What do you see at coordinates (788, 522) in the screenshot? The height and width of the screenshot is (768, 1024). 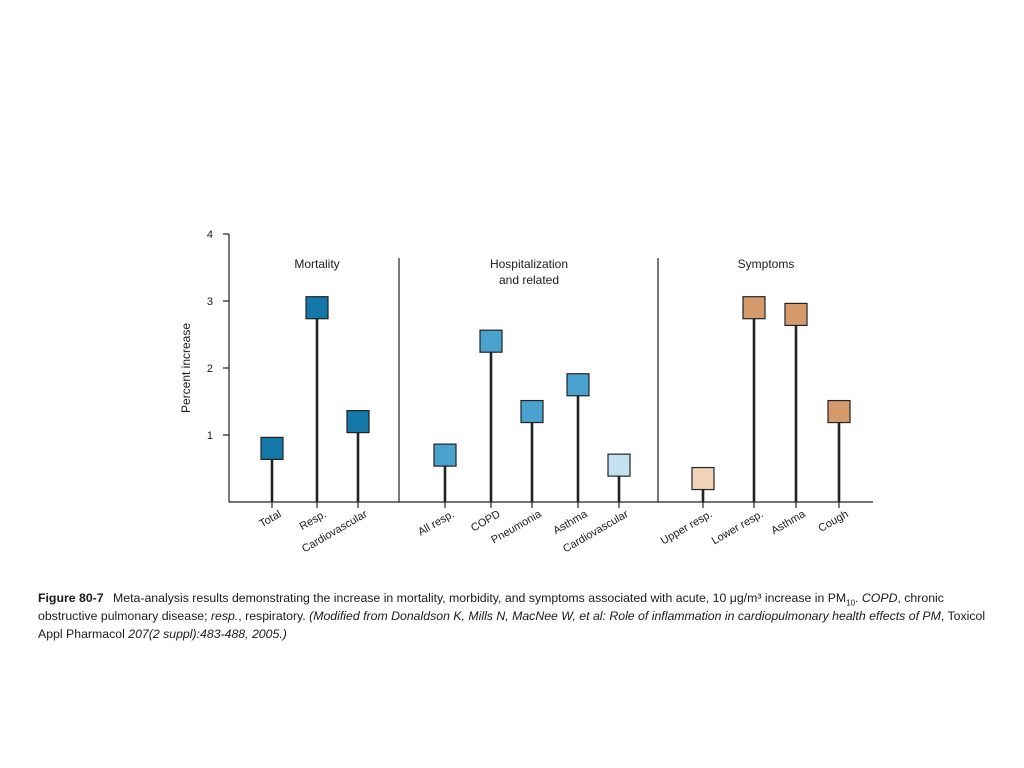 I see `category-label: Asthma` at bounding box center [788, 522].